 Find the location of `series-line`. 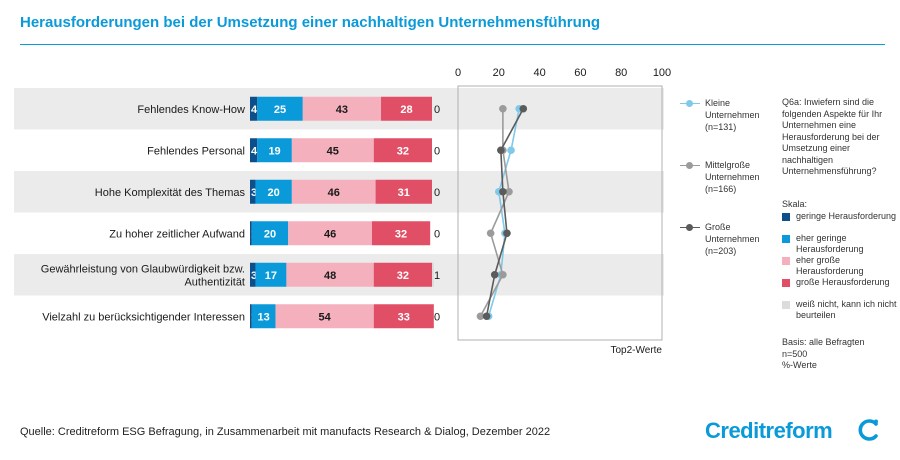

series-line is located at coordinates (494, 212).